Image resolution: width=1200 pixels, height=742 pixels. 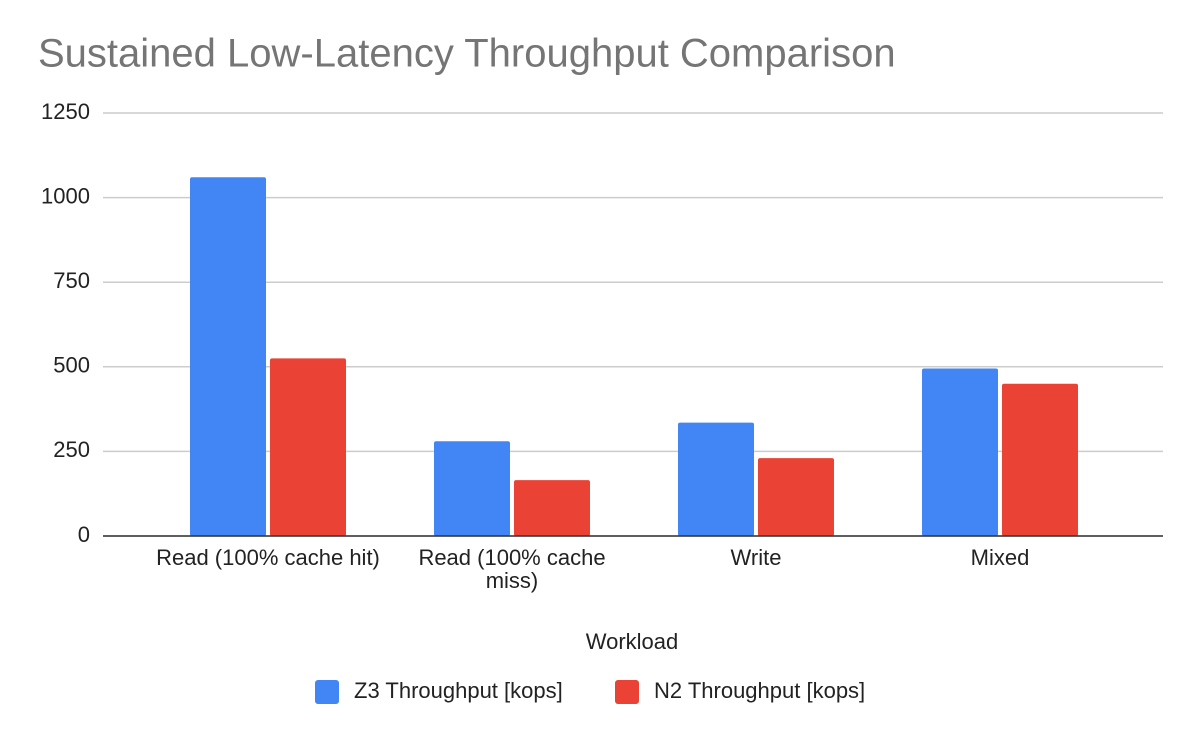 What do you see at coordinates (71, 365) in the screenshot?
I see `y-tick-label: 500` at bounding box center [71, 365].